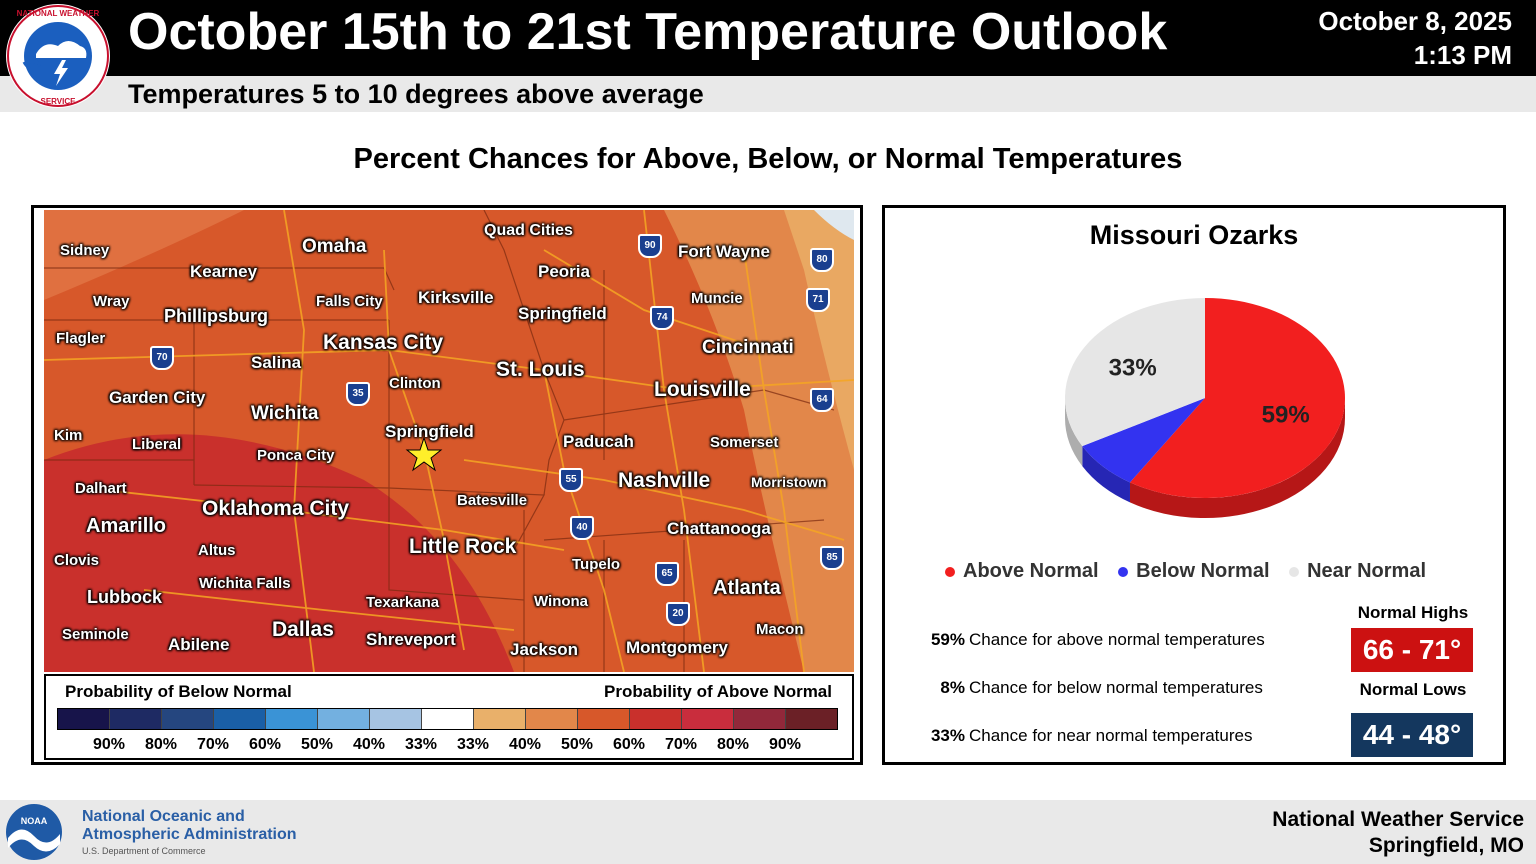 Image resolution: width=1536 pixels, height=864 pixels. What do you see at coordinates (126, 526) in the screenshot?
I see `city-label: Amarillo` at bounding box center [126, 526].